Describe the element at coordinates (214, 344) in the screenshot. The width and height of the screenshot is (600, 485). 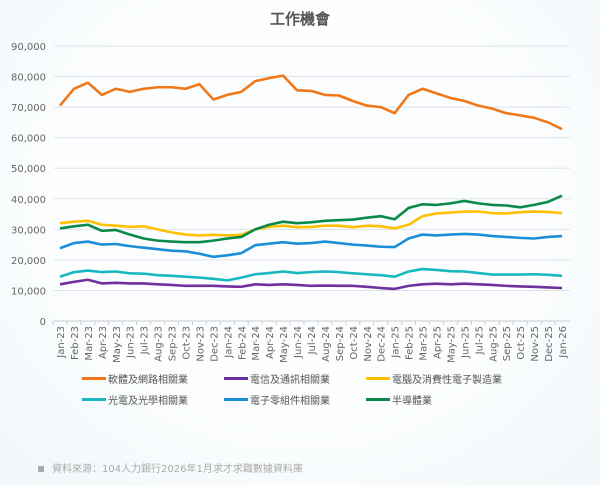
I see `x-tick-label: Dec-23` at that location.